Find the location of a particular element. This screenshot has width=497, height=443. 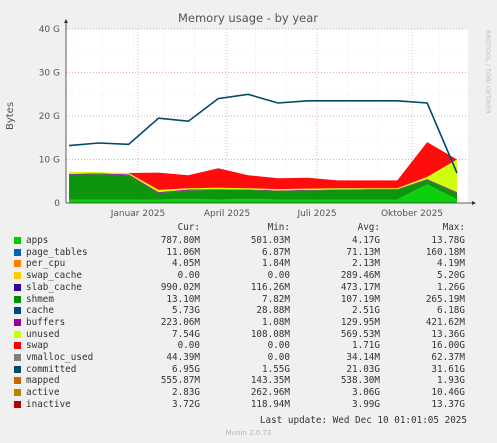

y-axis-arrow is located at coordinates (66, 21).